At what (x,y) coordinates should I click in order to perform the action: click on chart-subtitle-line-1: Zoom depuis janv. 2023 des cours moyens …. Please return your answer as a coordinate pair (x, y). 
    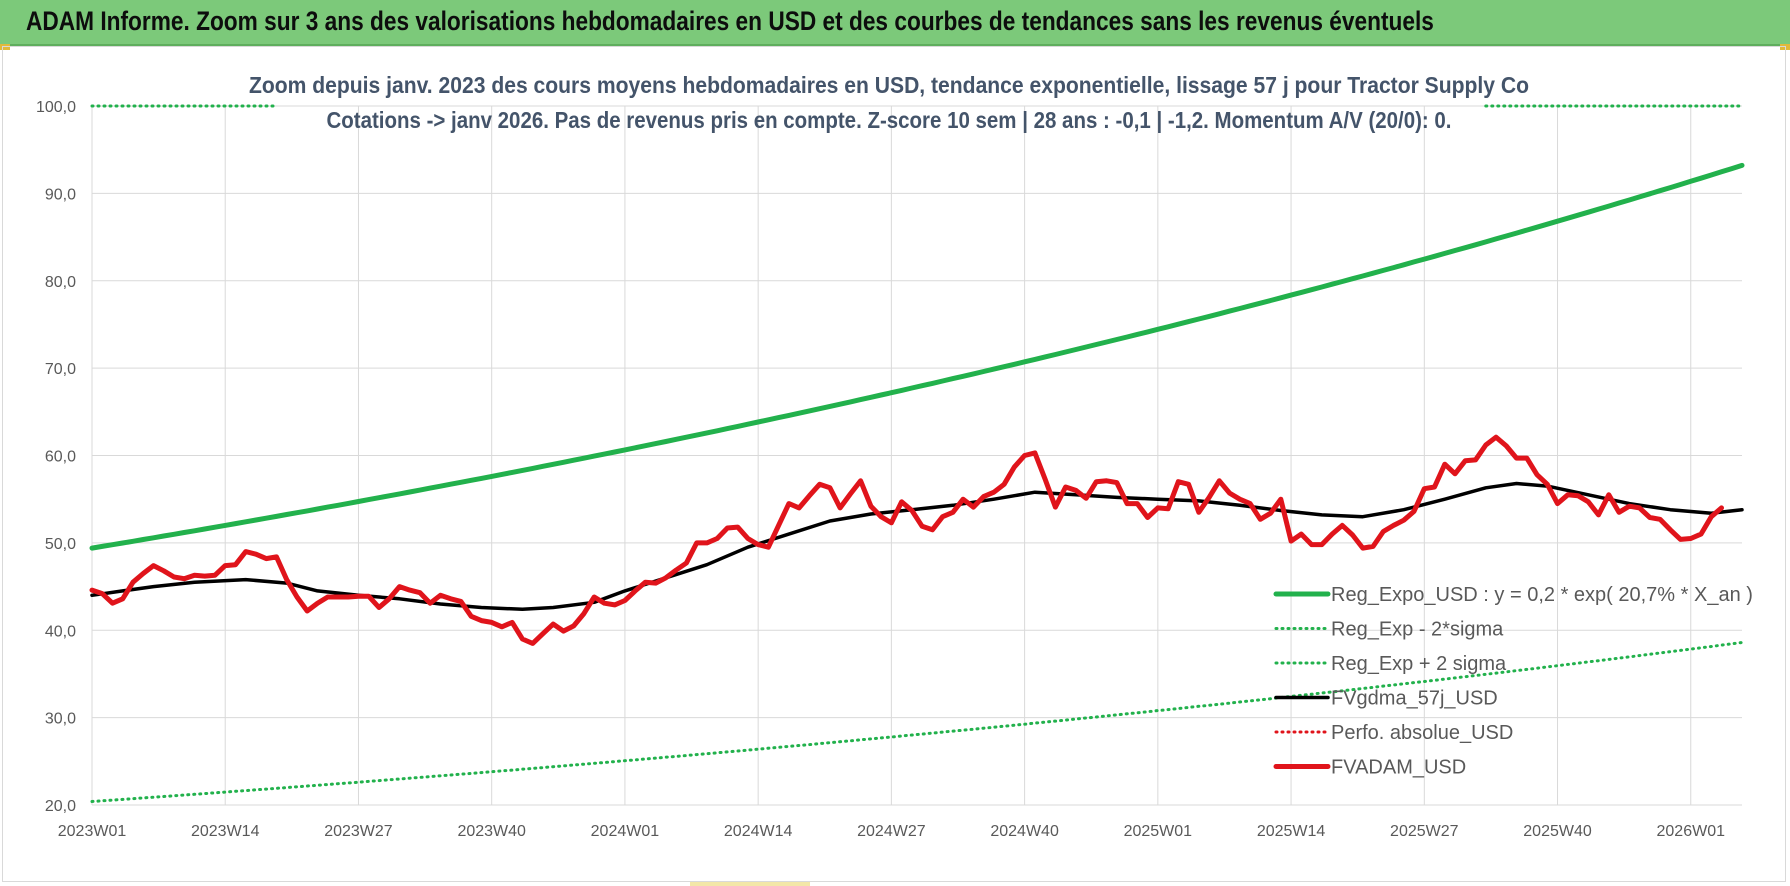
    Looking at the image, I should click on (889, 85).